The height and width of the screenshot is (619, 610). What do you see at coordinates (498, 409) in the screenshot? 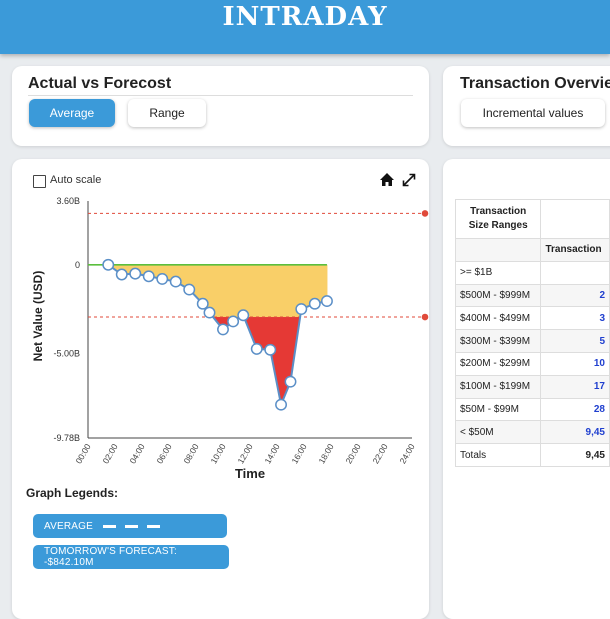
I see `size-range-cell: $50M - $99M` at bounding box center [498, 409].